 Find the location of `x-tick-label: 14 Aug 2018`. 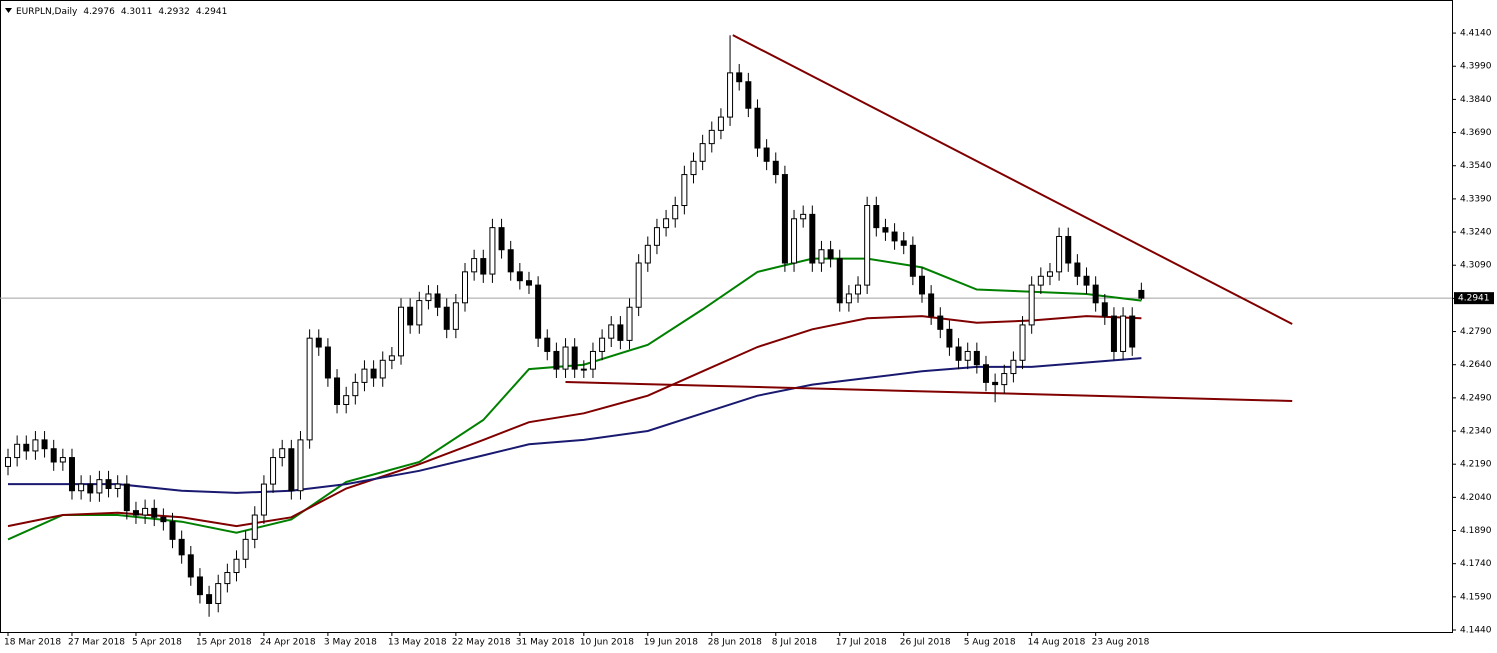

x-tick-label: 14 Aug 2018 is located at coordinates (1057, 643).